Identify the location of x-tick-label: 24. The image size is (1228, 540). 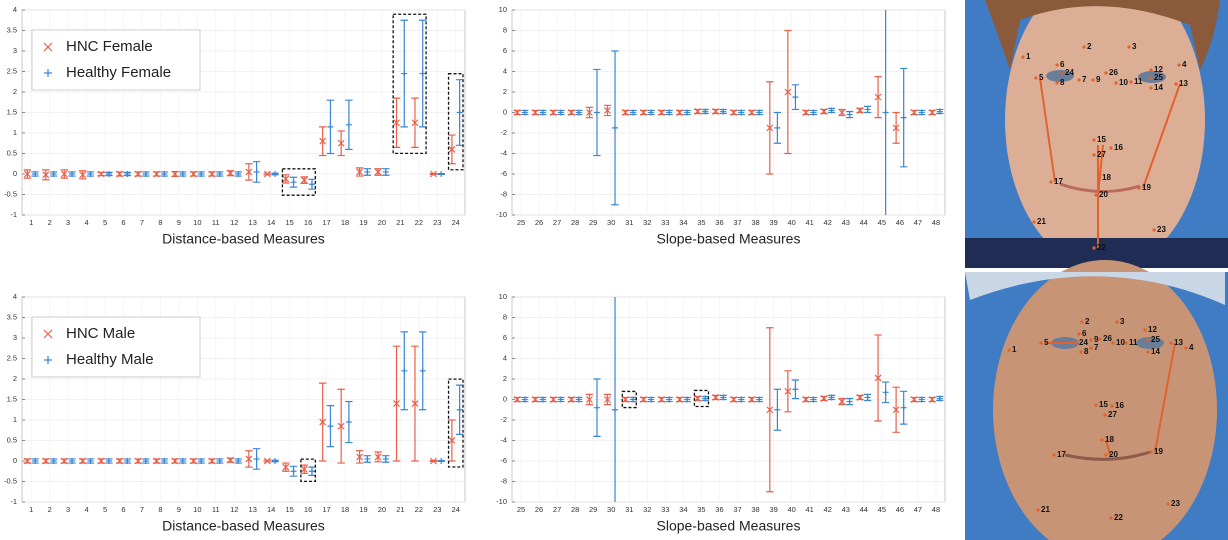
(456, 509).